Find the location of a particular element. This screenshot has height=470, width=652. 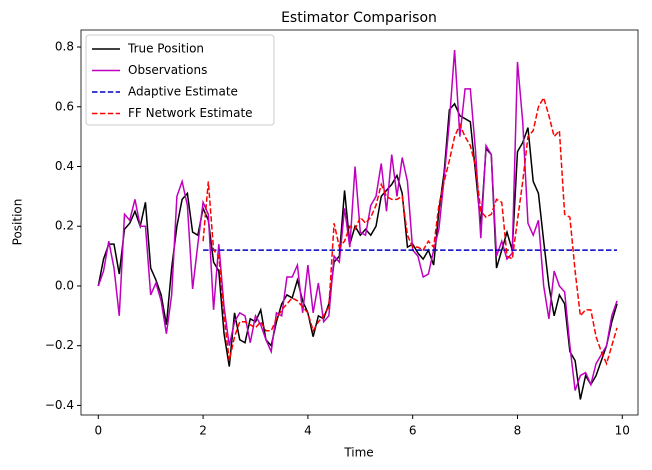

x-tick-label: 4 is located at coordinates (308, 431).